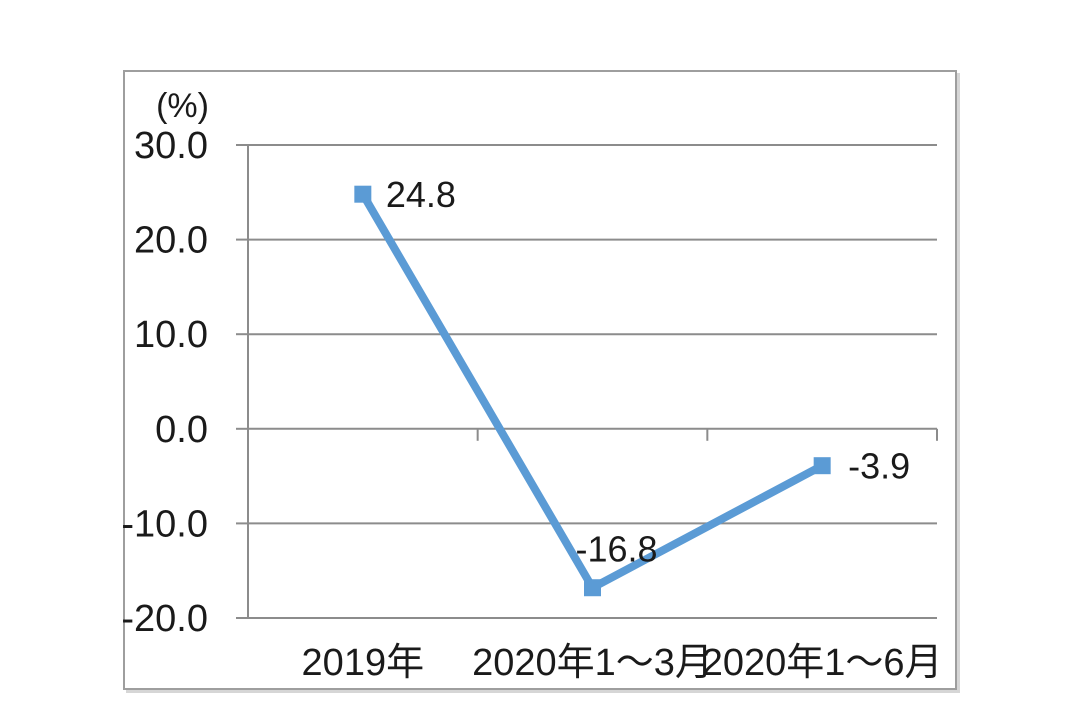 The width and height of the screenshot is (1080, 705). What do you see at coordinates (171, 335) in the screenshot?
I see `y-tick-label: 10.0` at bounding box center [171, 335].